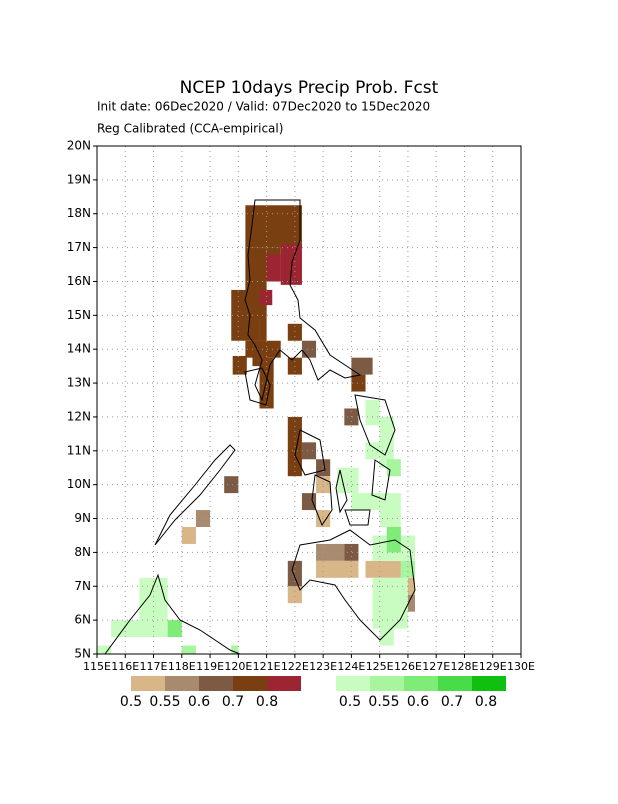 The image size is (618, 804). I want to click on palawan, so click(195, 495).